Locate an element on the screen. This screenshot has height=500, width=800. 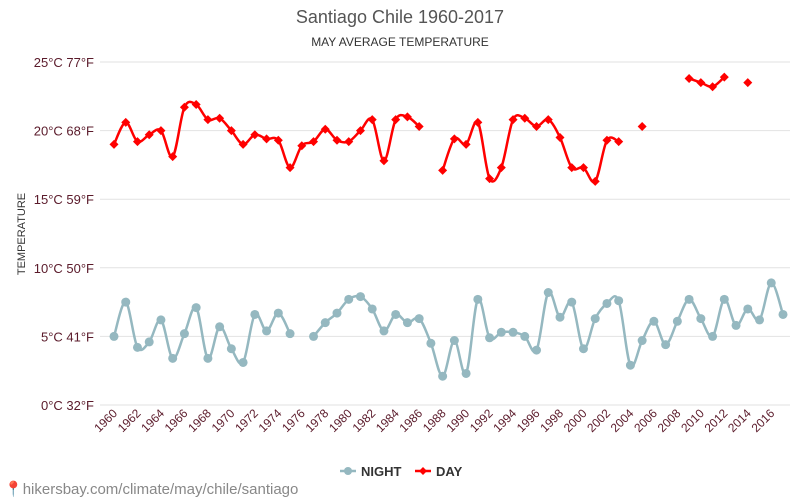
legend-day-label: DAY is located at coordinates (449, 471).